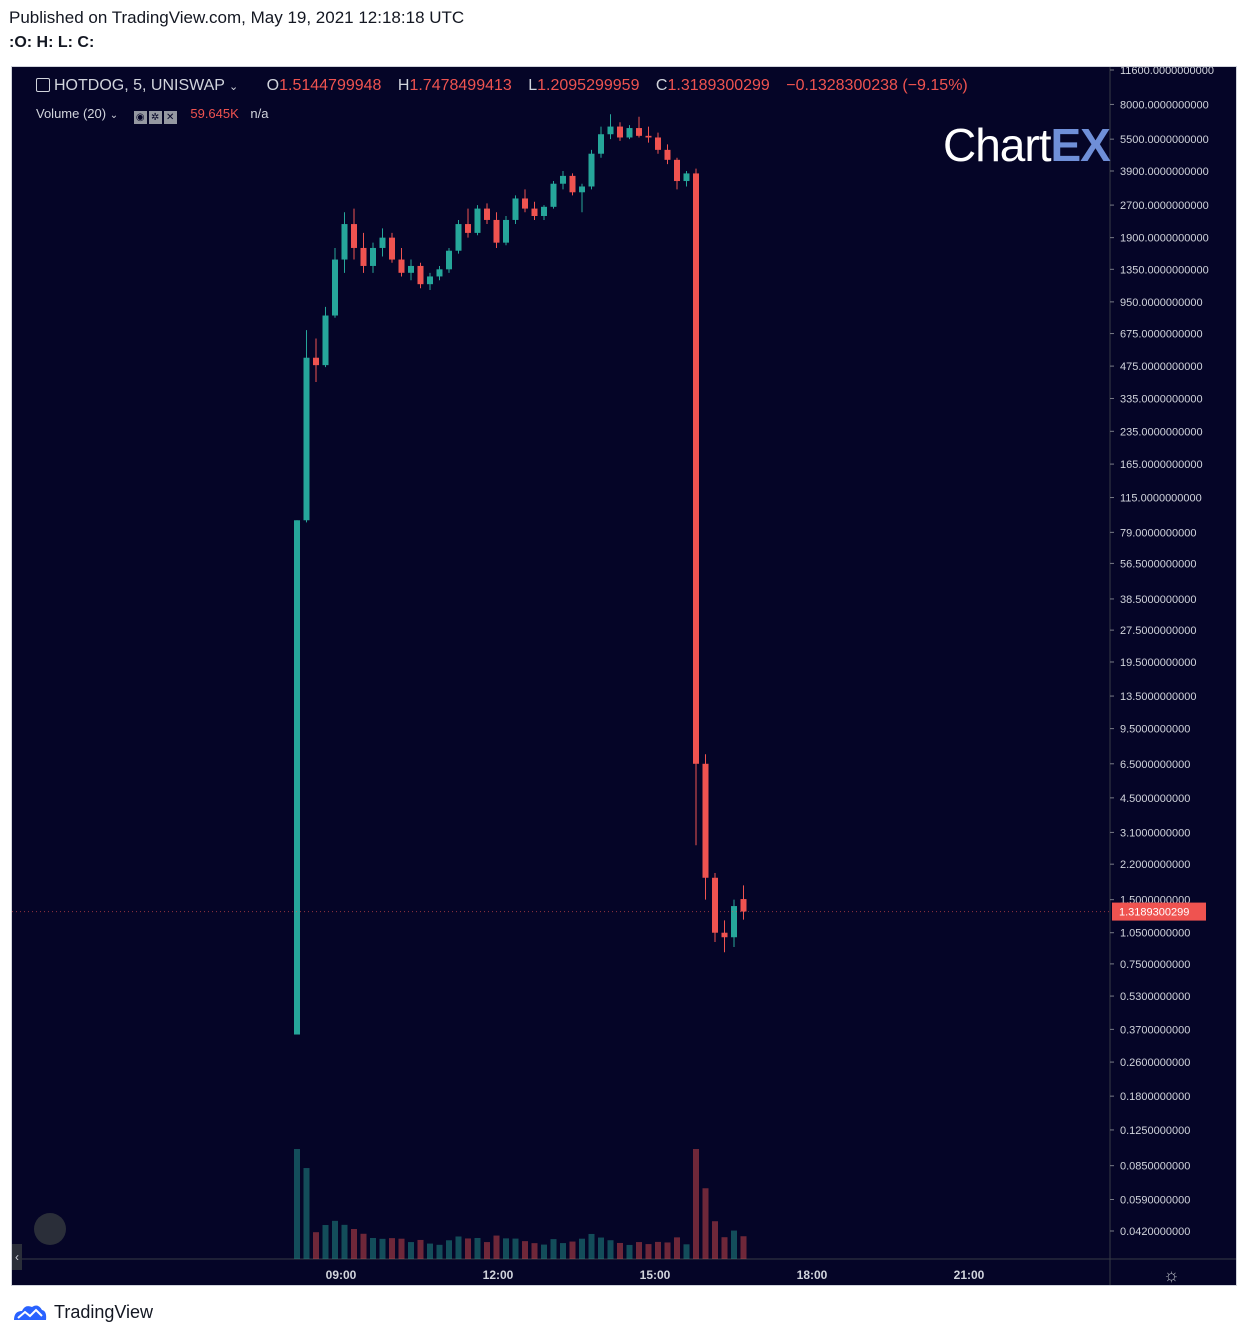 The image size is (1247, 1341). I want to click on y-tick-label: 1350.0000000000, so click(1164, 270).